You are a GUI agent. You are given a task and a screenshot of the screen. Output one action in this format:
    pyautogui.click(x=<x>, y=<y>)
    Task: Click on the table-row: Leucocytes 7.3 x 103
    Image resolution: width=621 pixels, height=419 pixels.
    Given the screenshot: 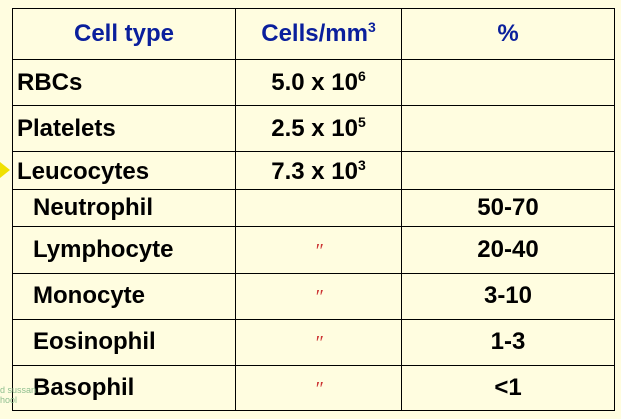 What is the action you would take?
    pyautogui.click(x=313, y=171)
    